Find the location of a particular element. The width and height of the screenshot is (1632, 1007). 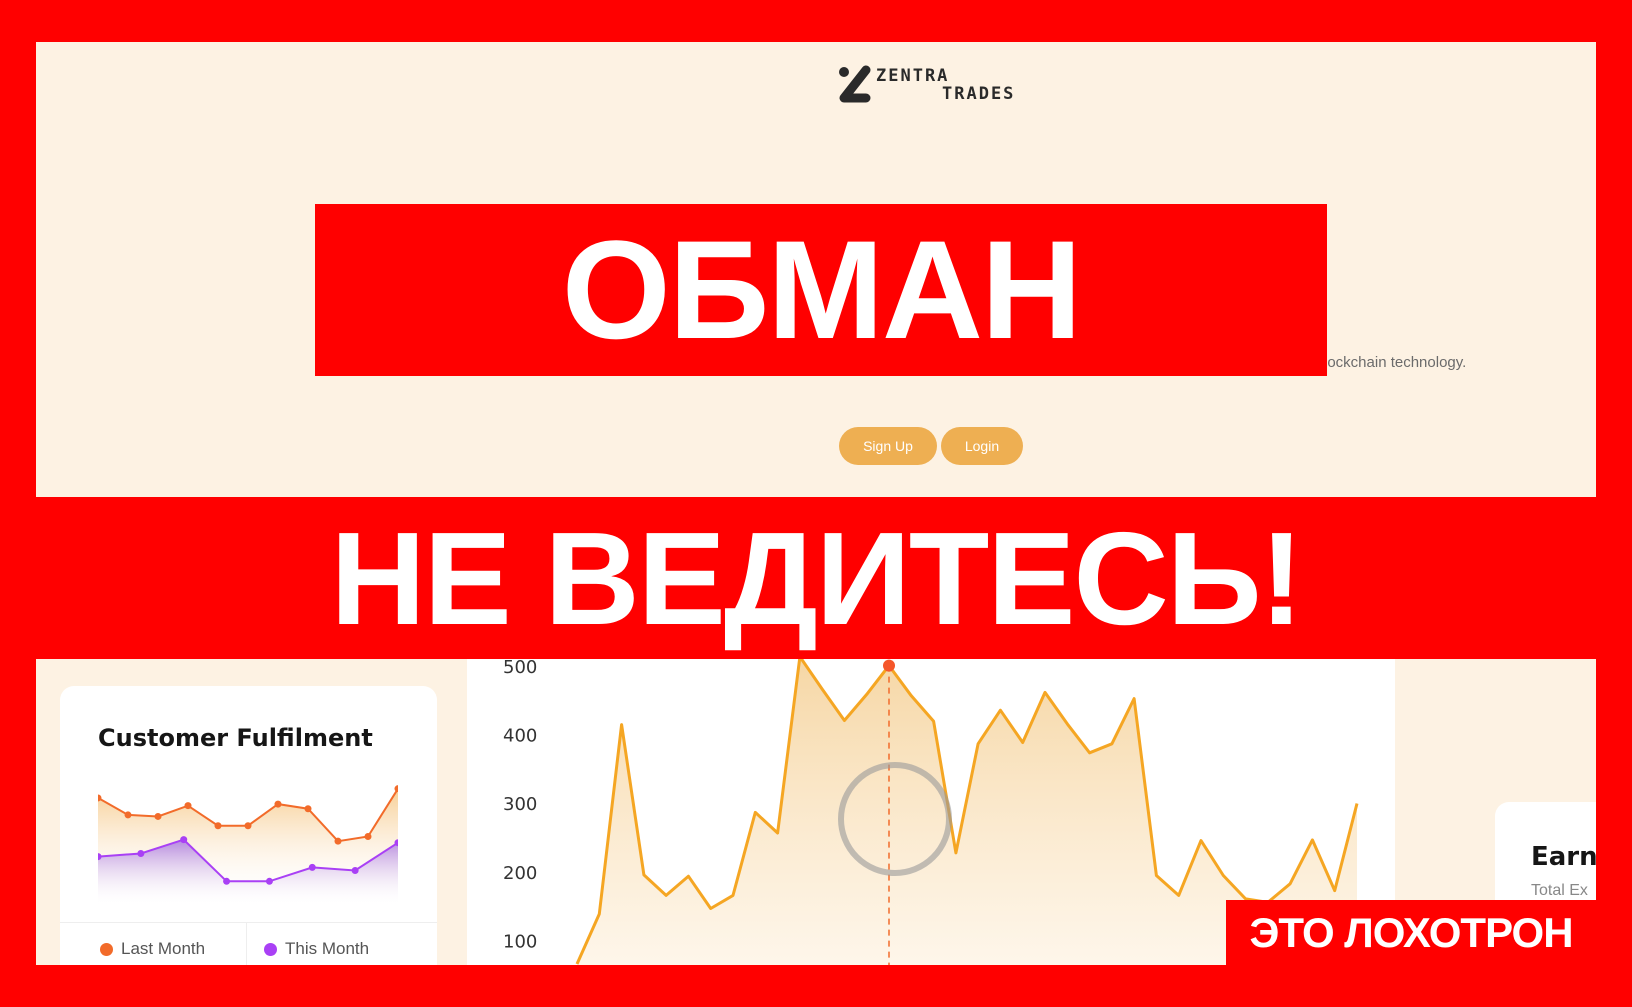

y-tick-label: 300 is located at coordinates (520, 804).